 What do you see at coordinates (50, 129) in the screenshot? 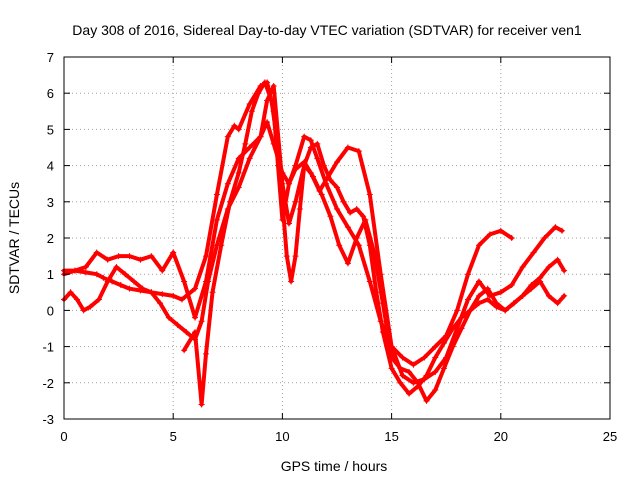
I see `y-tick-label: 5` at bounding box center [50, 129].